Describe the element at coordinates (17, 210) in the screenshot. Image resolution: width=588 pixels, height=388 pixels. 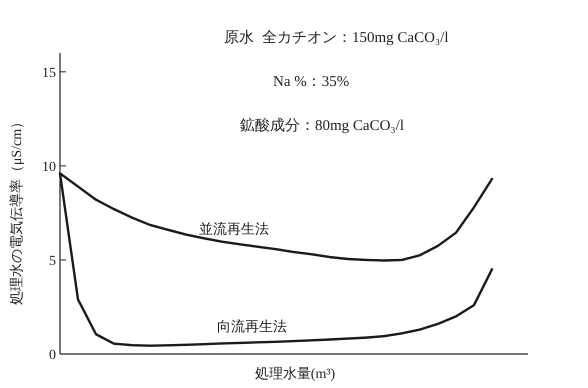
I see `y-axis-title: 処理水の電気伝導率（μS/cm）` at that location.